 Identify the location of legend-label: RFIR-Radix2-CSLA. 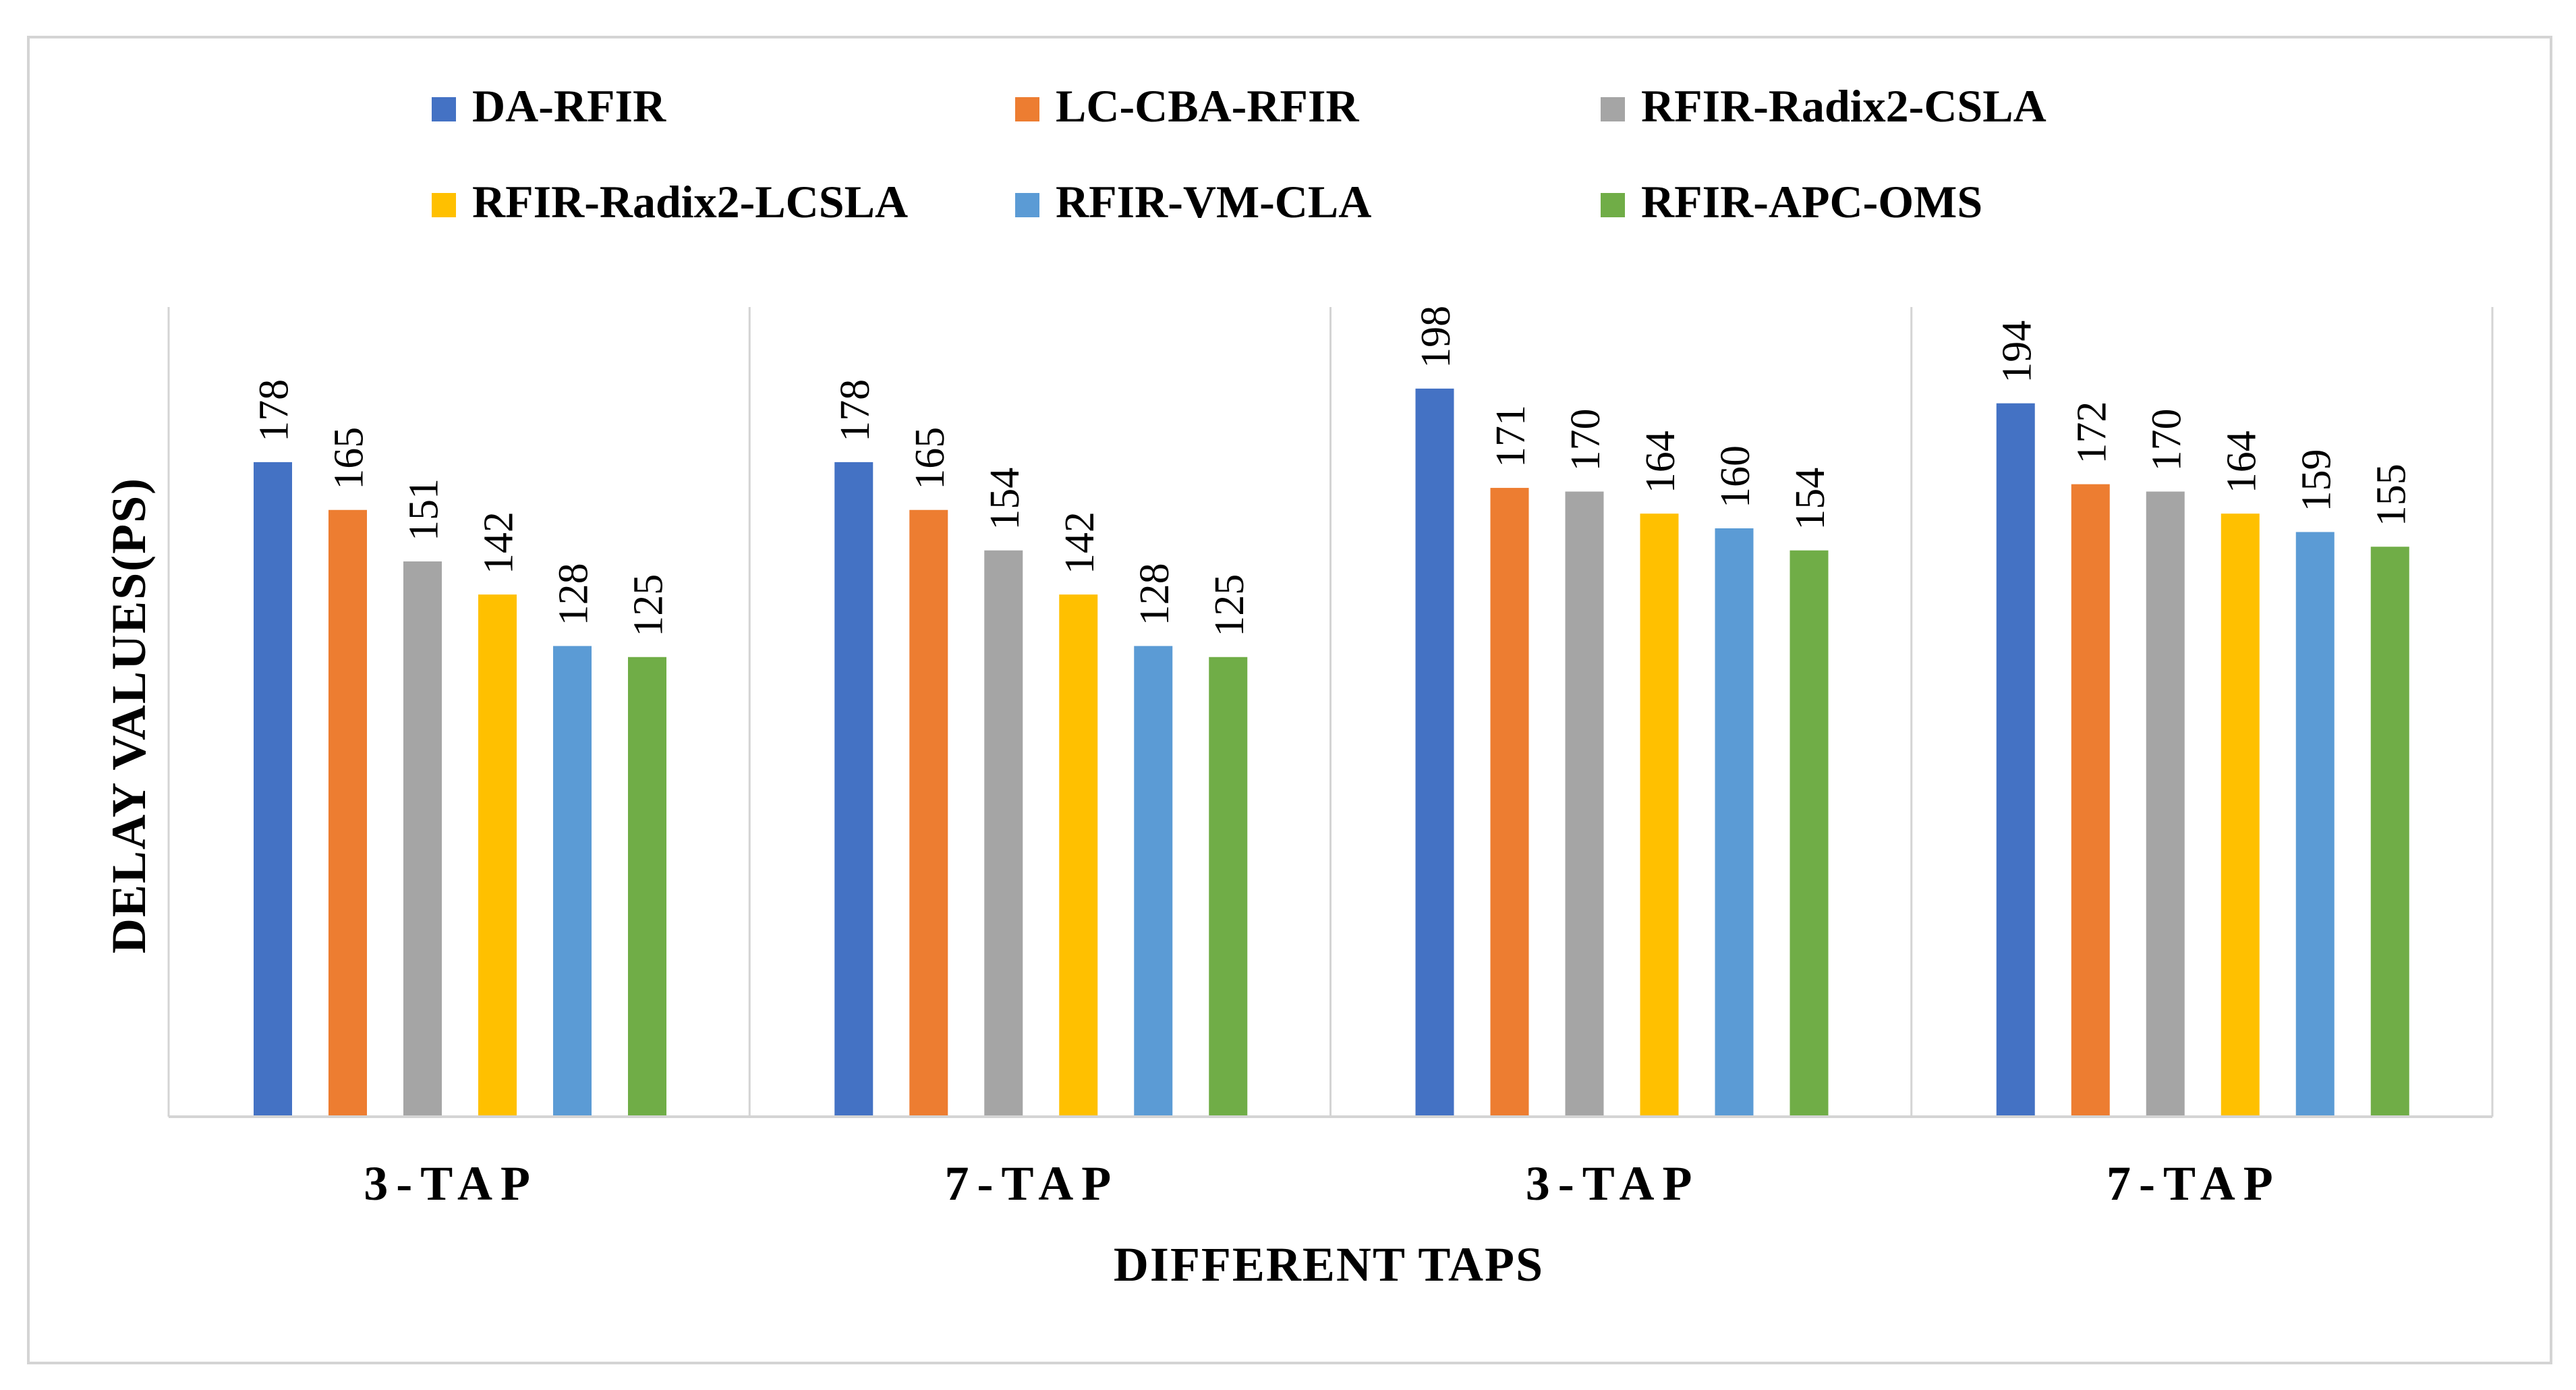
(1844, 106).